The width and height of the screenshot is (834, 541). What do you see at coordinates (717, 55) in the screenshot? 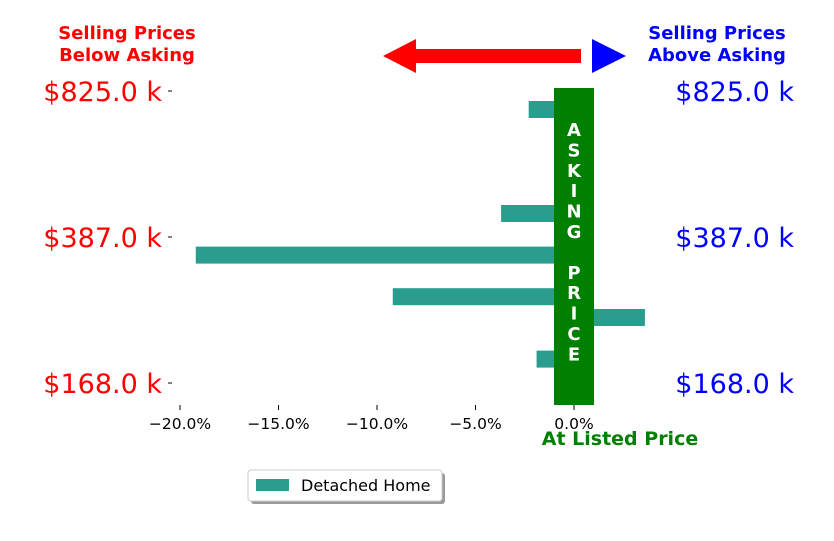
I see `right-header-line2: Above Asking` at bounding box center [717, 55].